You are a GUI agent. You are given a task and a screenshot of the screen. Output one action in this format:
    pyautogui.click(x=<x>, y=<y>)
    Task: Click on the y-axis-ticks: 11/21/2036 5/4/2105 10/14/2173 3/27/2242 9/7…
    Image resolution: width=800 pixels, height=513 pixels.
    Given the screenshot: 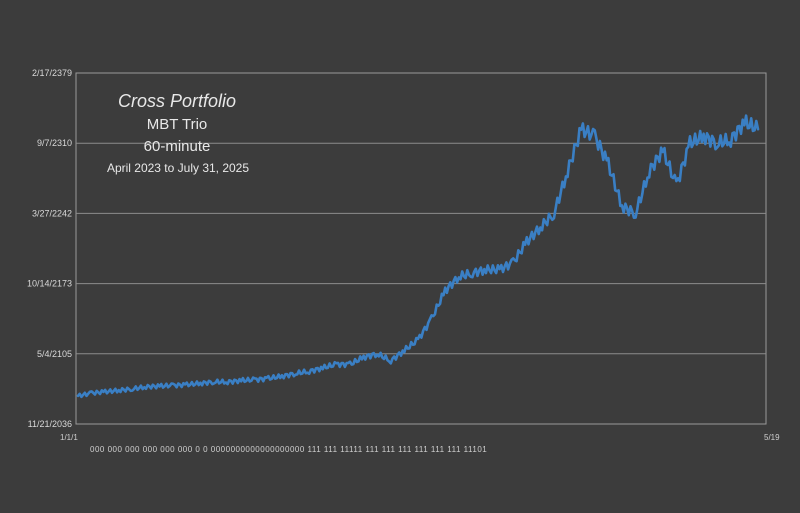 What is the action you would take?
    pyautogui.click(x=49, y=248)
    